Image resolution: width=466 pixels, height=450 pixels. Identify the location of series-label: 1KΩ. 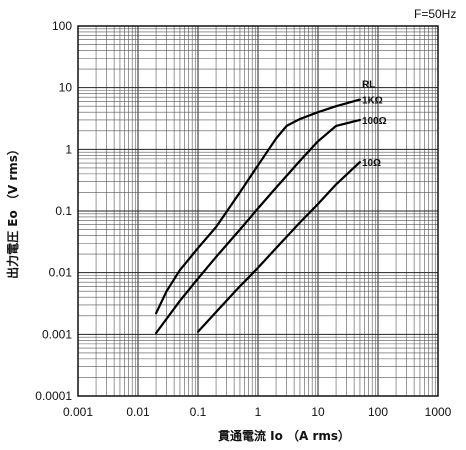
(372, 101).